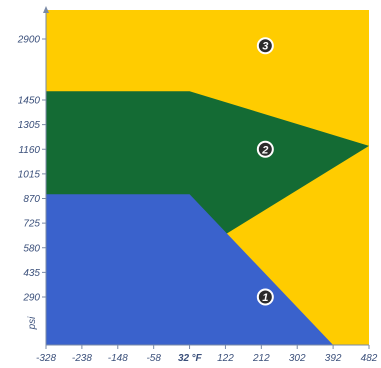  Describe the element at coordinates (29, 101) in the screenshot. I see `y-tick-label: 1450` at that location.